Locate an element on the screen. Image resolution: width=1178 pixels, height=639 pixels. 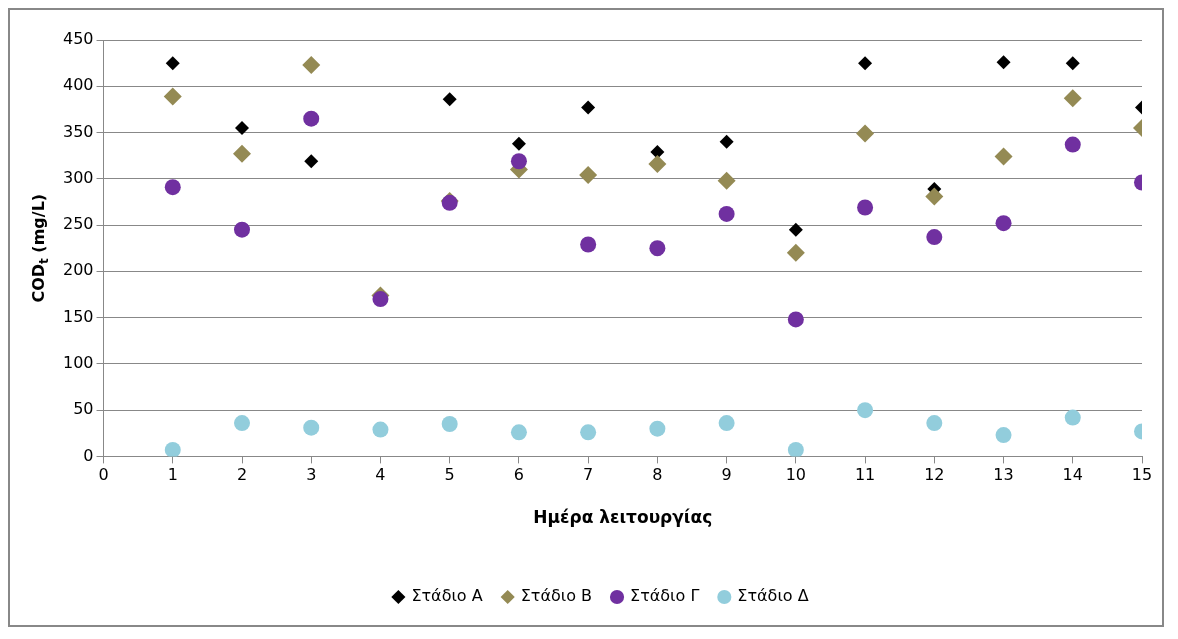
y-tick-label: 200 is located at coordinates (78, 270).